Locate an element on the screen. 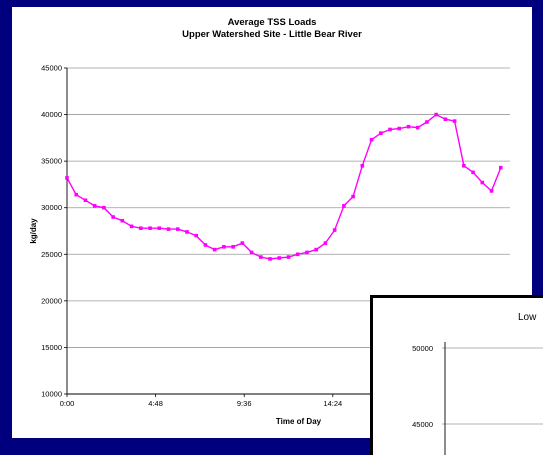  inset-y-tick-label: 50000 is located at coordinates (422, 348).